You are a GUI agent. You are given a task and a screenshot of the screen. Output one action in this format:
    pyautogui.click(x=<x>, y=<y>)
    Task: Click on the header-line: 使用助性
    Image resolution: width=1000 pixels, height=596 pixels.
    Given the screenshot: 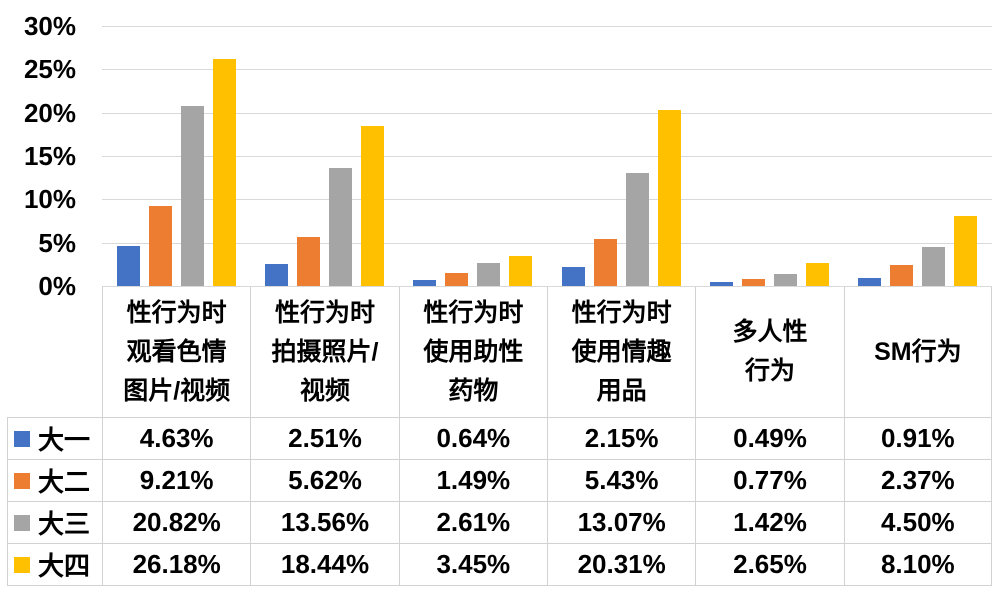 What is the action you would take?
    pyautogui.click(x=473, y=351)
    